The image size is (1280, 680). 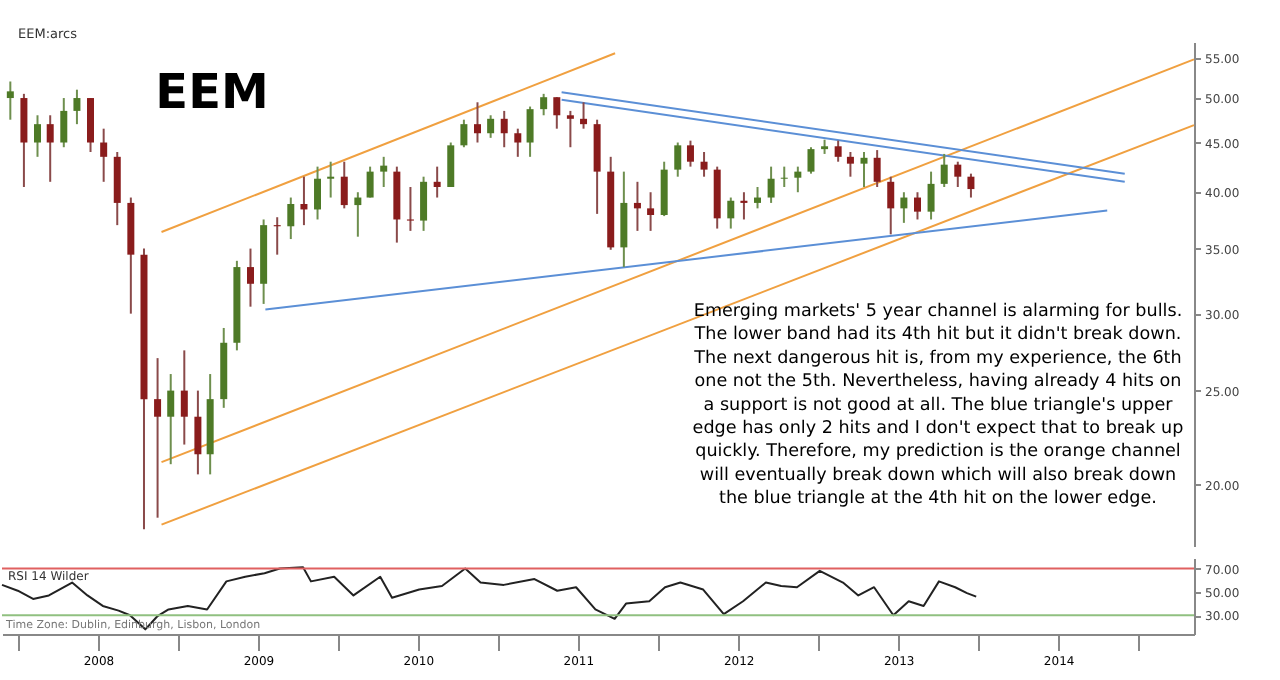 I want to click on line-series, so click(x=489, y=598).